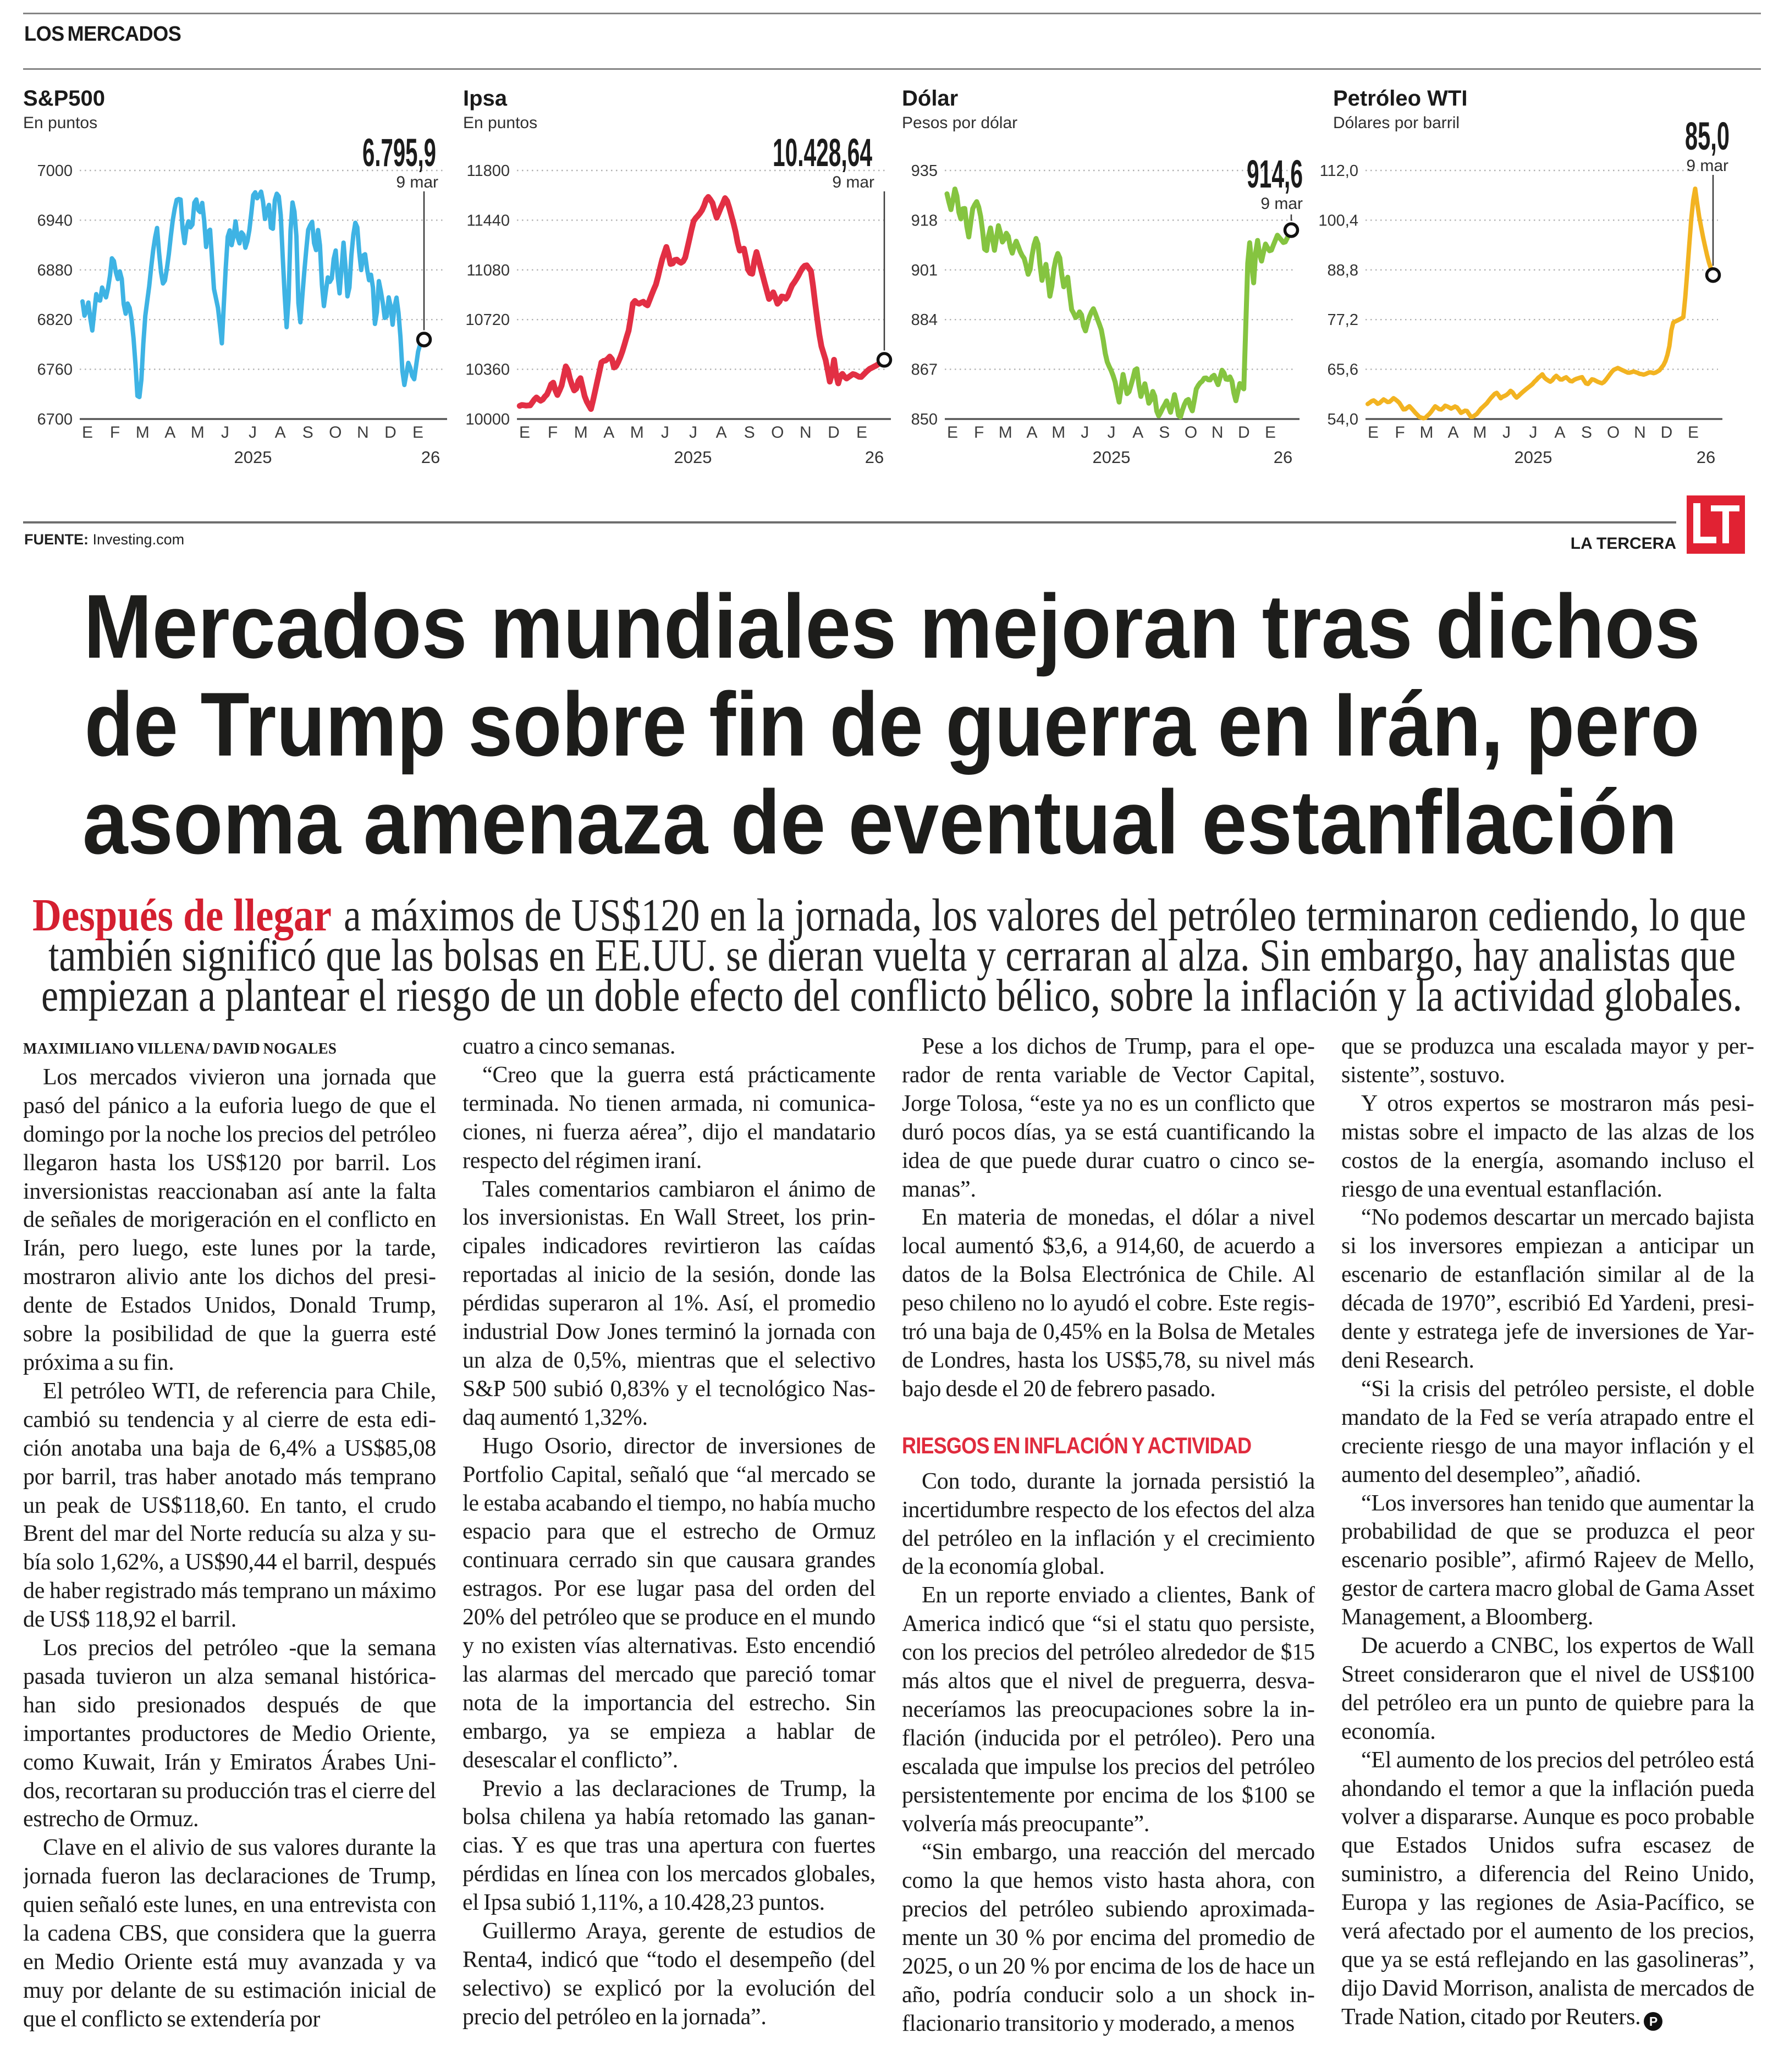 The image size is (1784, 2072). I want to click on svg-text: 88,8, so click(1343, 270).